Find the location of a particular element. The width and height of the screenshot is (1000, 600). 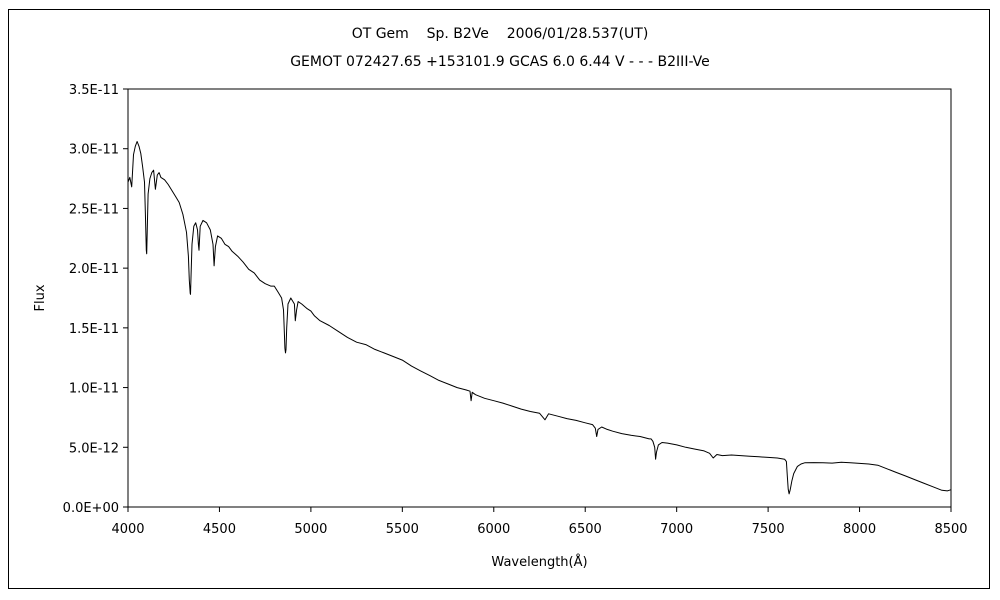

x-tick-label: 6000 is located at coordinates (493, 529).